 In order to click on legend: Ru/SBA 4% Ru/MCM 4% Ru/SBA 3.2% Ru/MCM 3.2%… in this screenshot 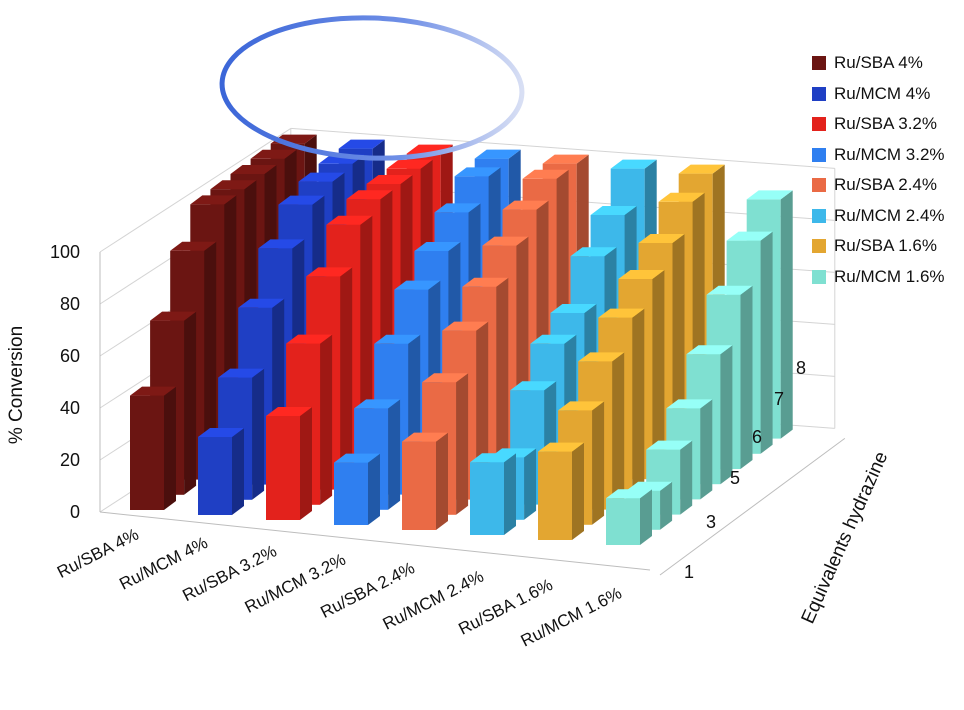, I will do `click(887, 170)`.